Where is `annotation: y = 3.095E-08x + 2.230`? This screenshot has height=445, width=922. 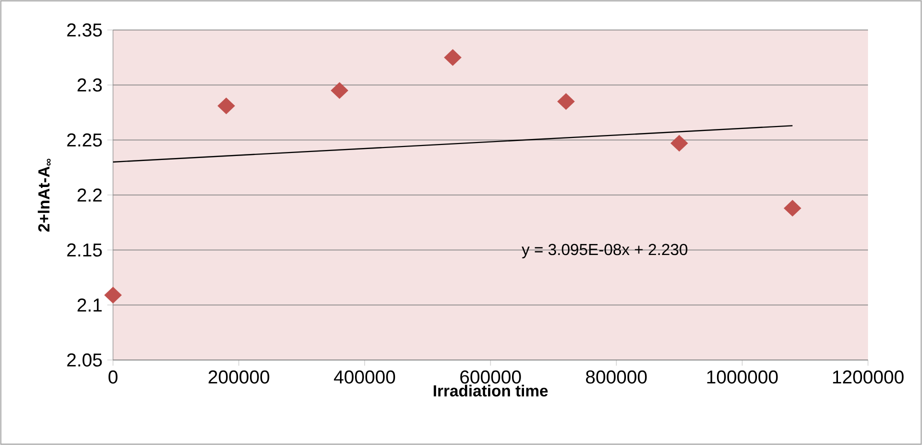
annotation: y = 3.095E-08x + 2.230 is located at coordinates (605, 251).